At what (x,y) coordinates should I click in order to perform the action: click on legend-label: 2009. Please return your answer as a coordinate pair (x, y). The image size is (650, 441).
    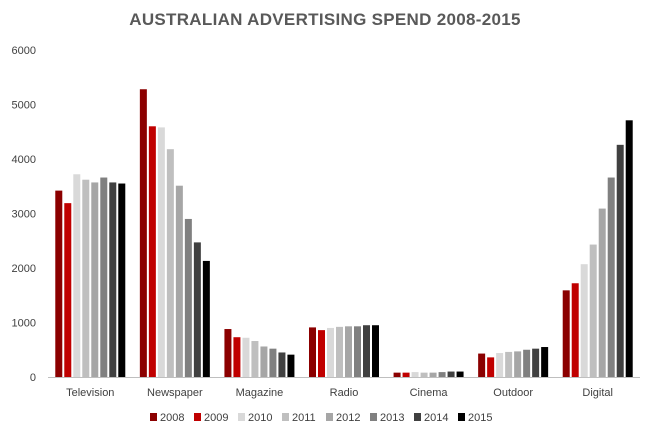
    Looking at the image, I should click on (216, 418).